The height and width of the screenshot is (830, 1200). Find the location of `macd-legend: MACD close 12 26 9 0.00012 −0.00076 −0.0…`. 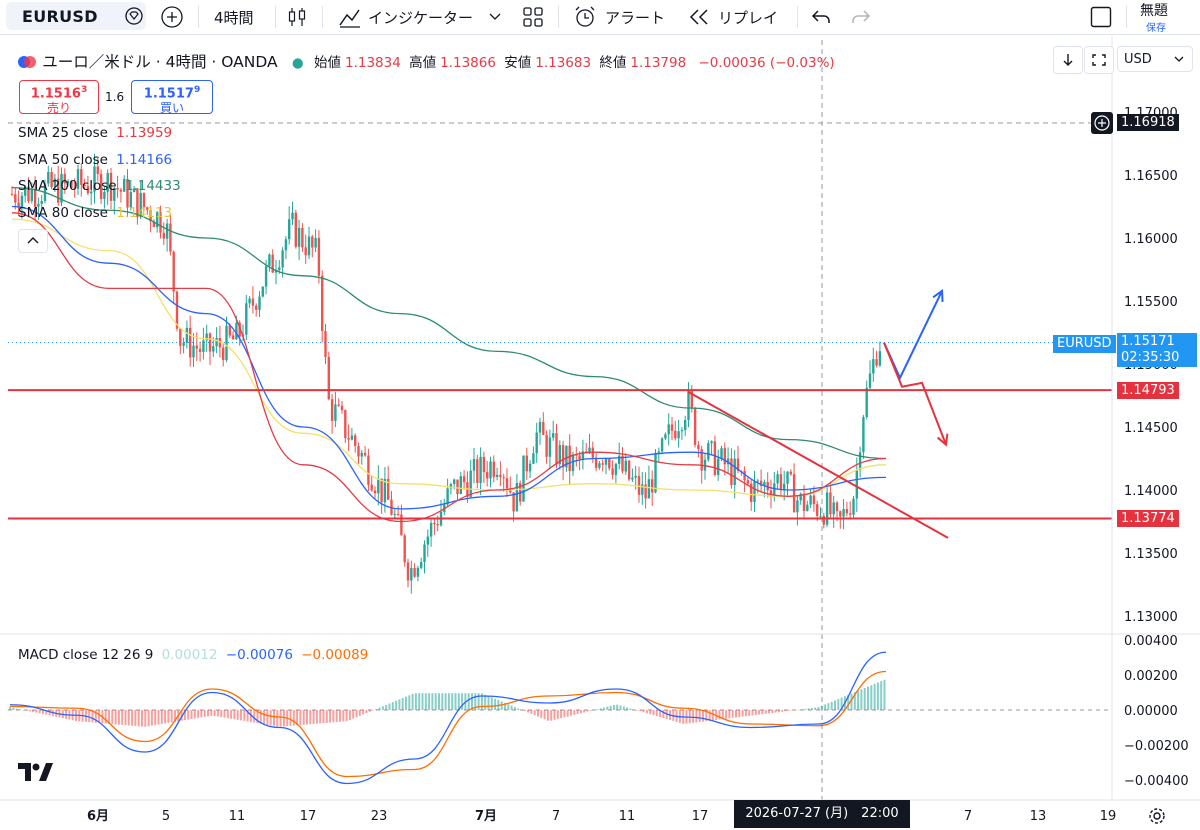

macd-legend: MACD close 12 26 9 0.00012 −0.00076 −0.0… is located at coordinates (195, 655).